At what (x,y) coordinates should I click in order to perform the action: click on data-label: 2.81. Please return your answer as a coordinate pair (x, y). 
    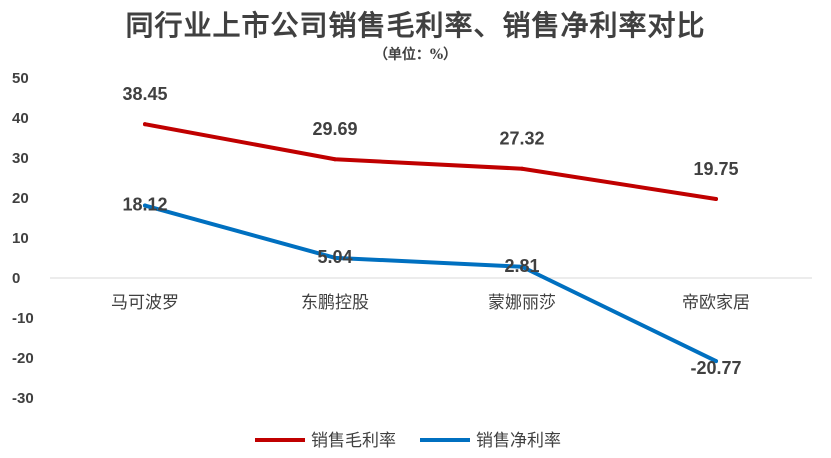
    Looking at the image, I should click on (521, 266).